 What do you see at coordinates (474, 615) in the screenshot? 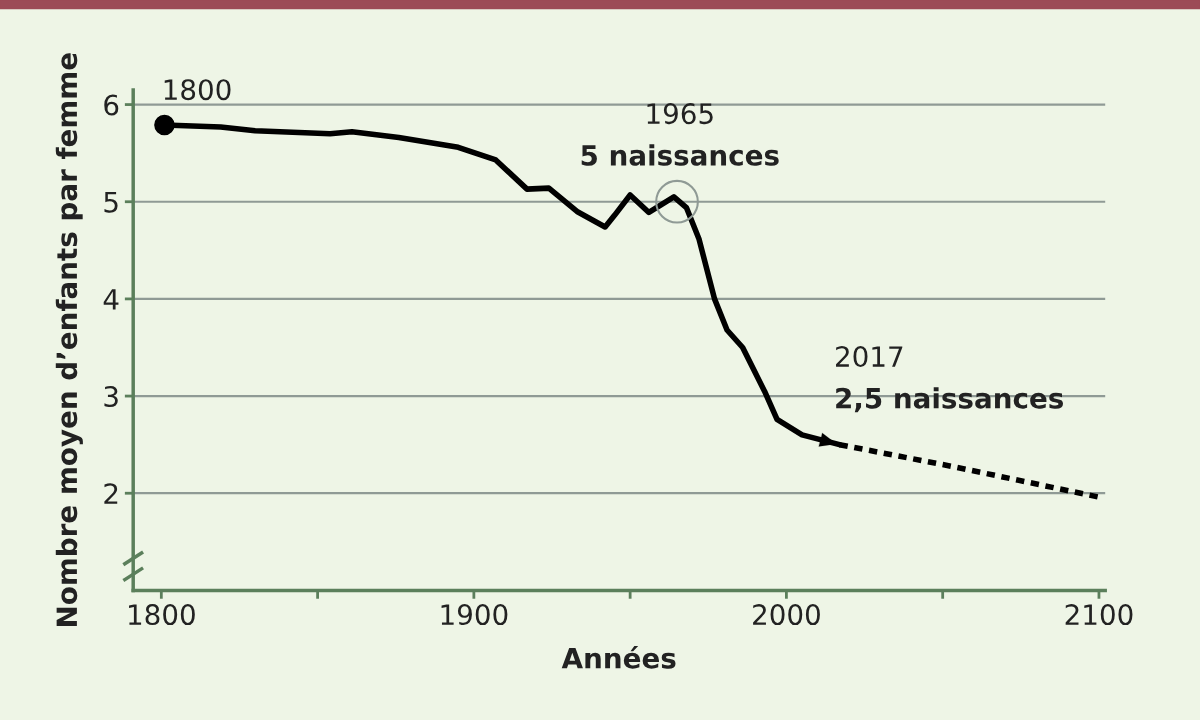
I see `x-tick-label: 1900` at bounding box center [474, 615].